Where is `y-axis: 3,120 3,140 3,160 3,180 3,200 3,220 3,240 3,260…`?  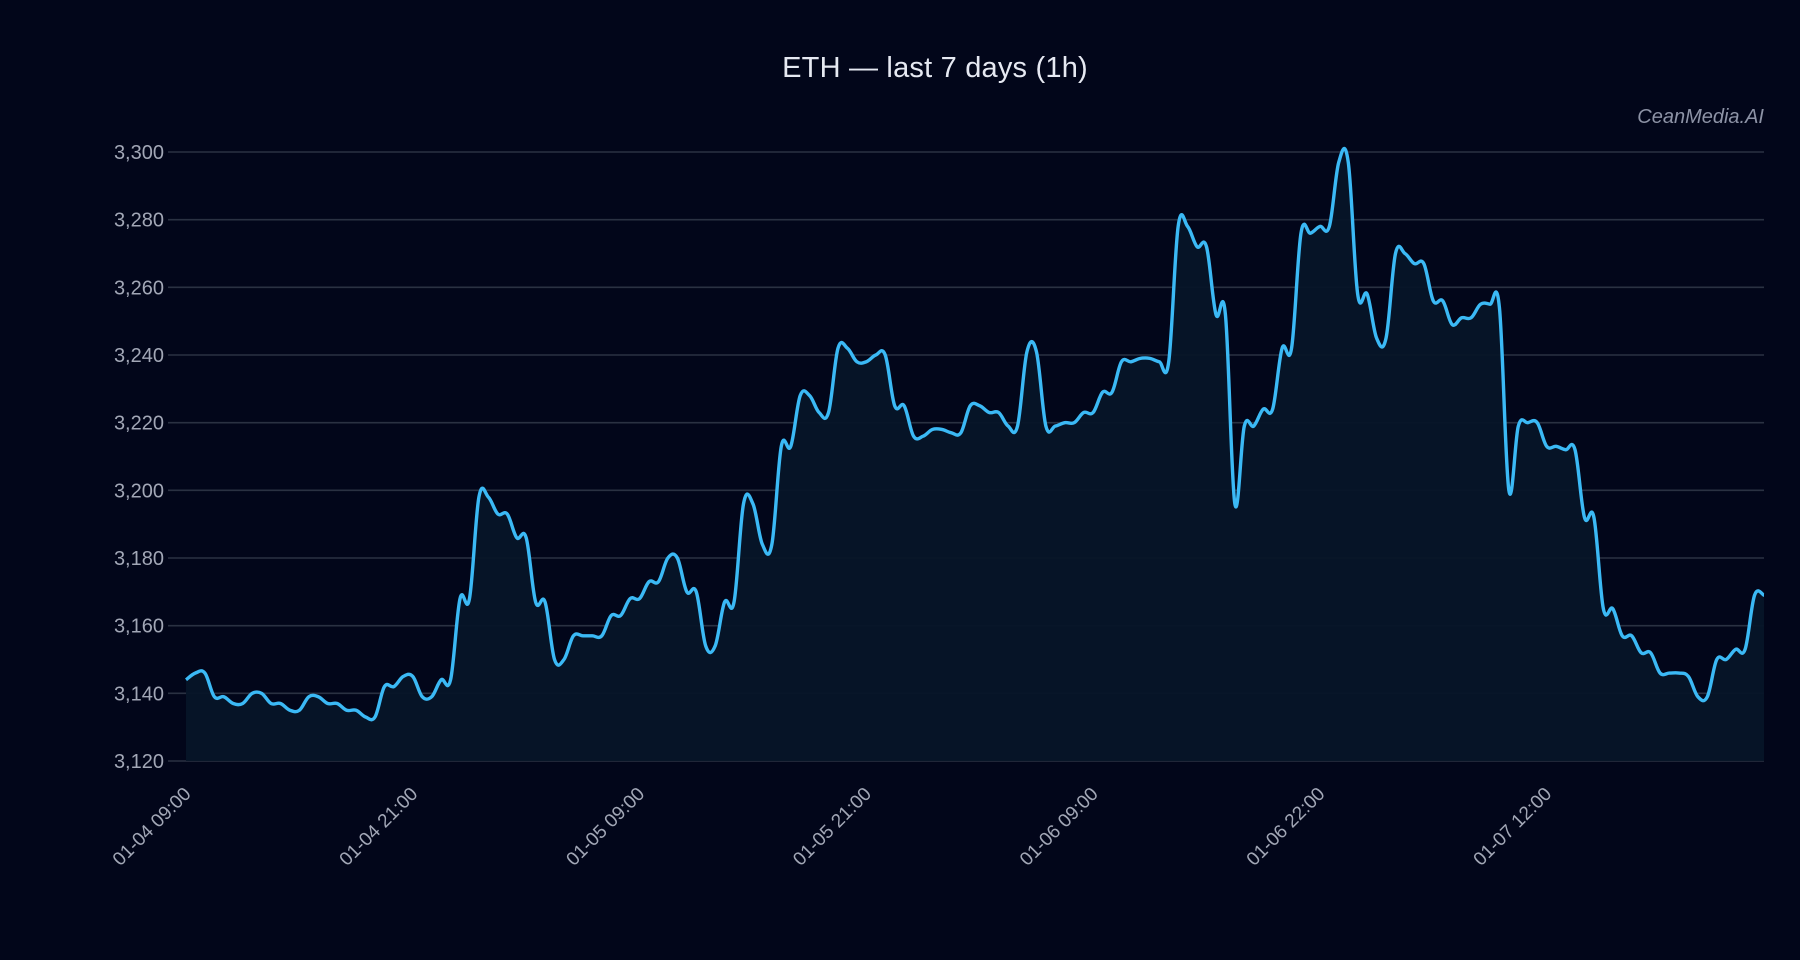
y-axis: 3,120 3,140 3,160 3,180 3,200 3,220 3,240 3,260… is located at coordinates (139, 457).